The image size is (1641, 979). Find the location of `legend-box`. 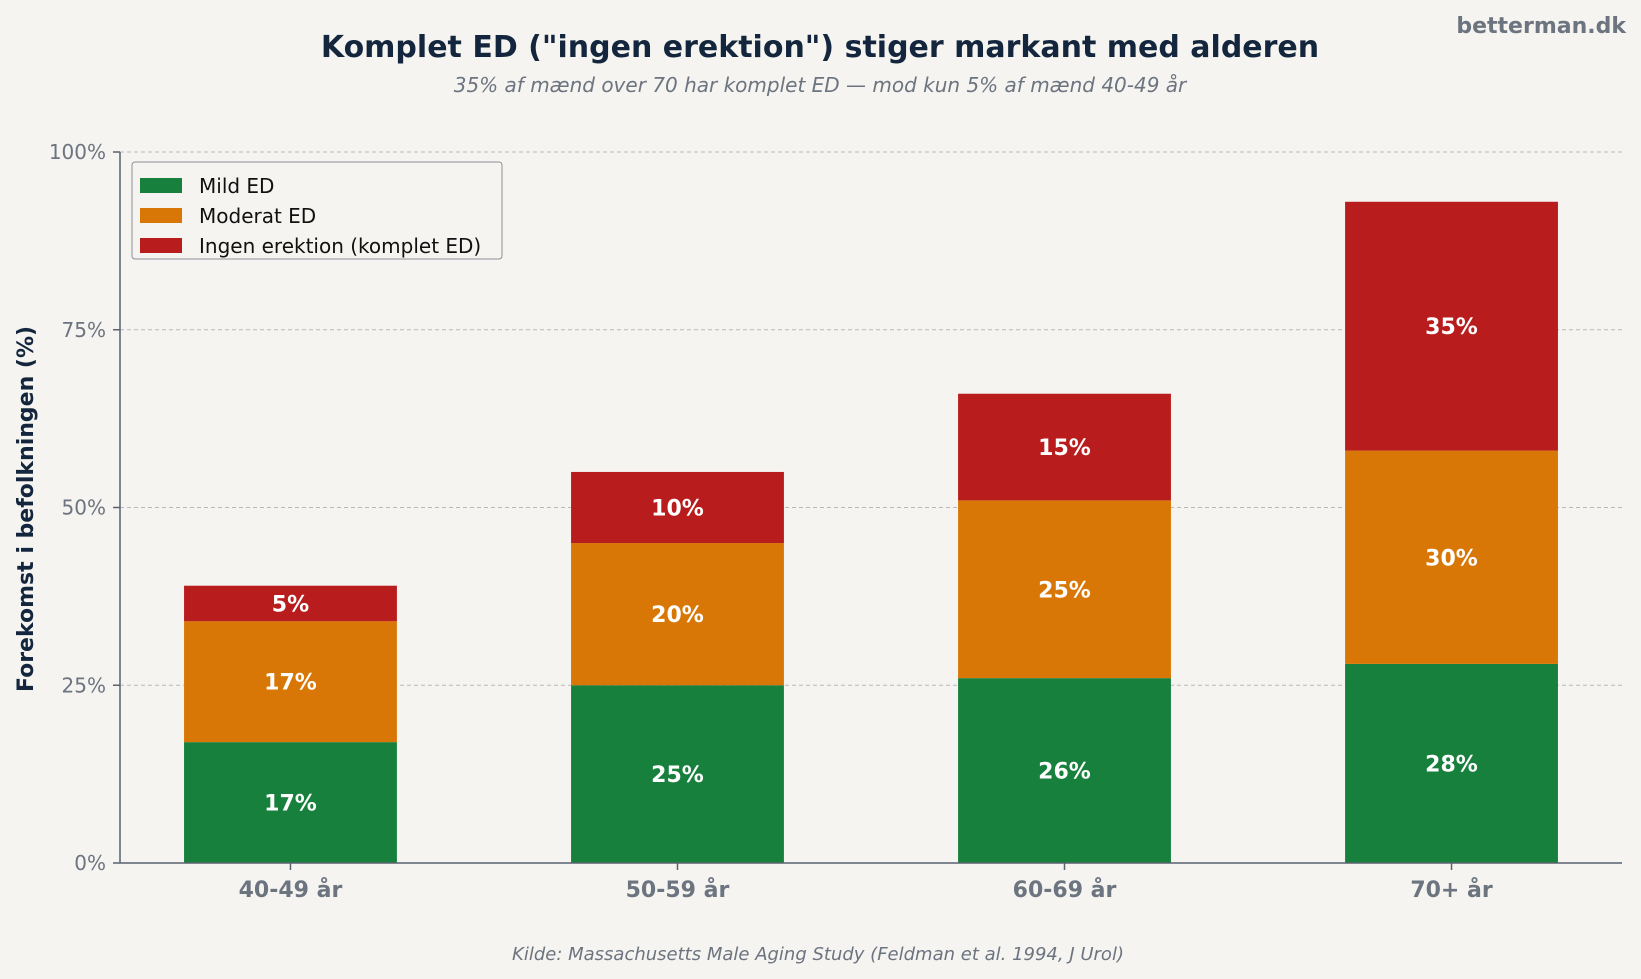

legend-box is located at coordinates (317, 210).